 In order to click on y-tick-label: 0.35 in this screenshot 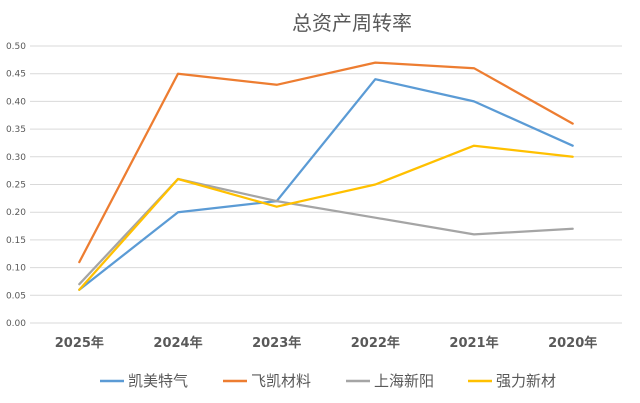, I will do `click(16, 130)`.